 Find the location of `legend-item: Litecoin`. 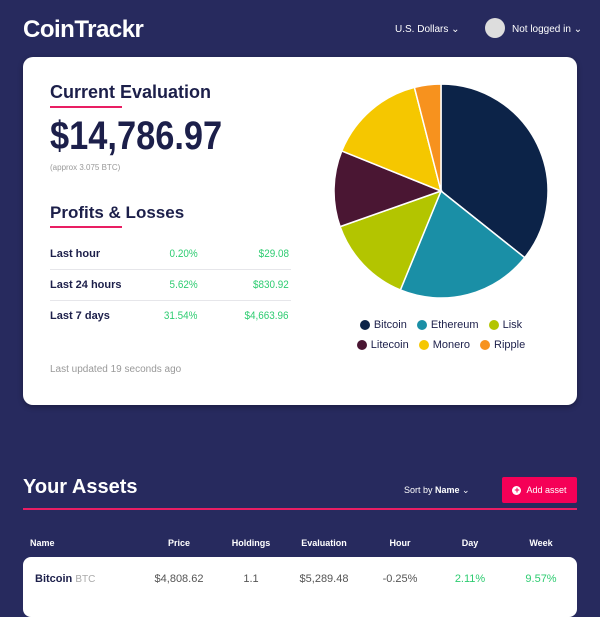

legend-item: Litecoin is located at coordinates (382, 345).